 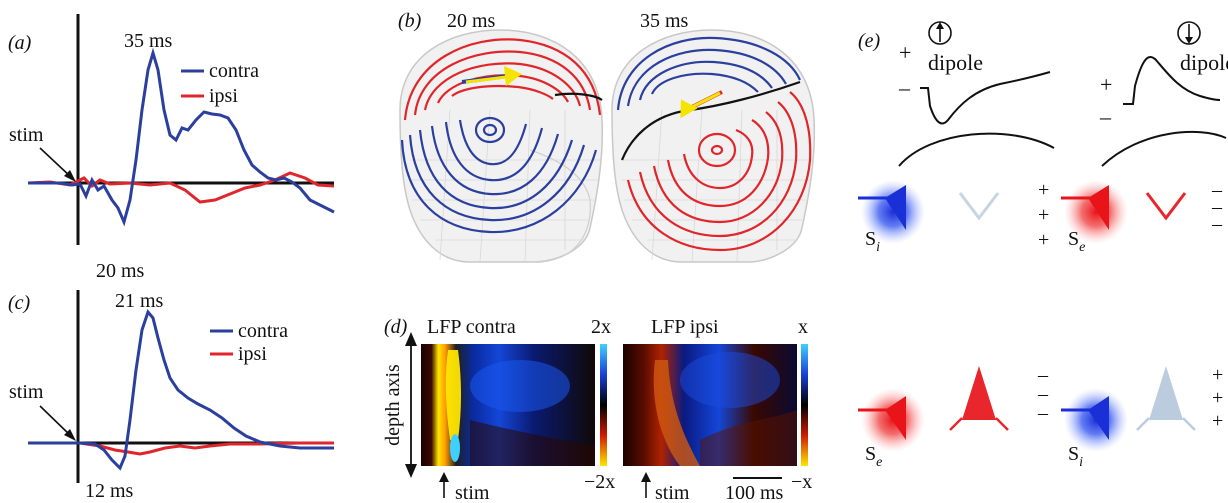 I want to click on neuron-left-minus-2: –, so click(x=1043, y=394).